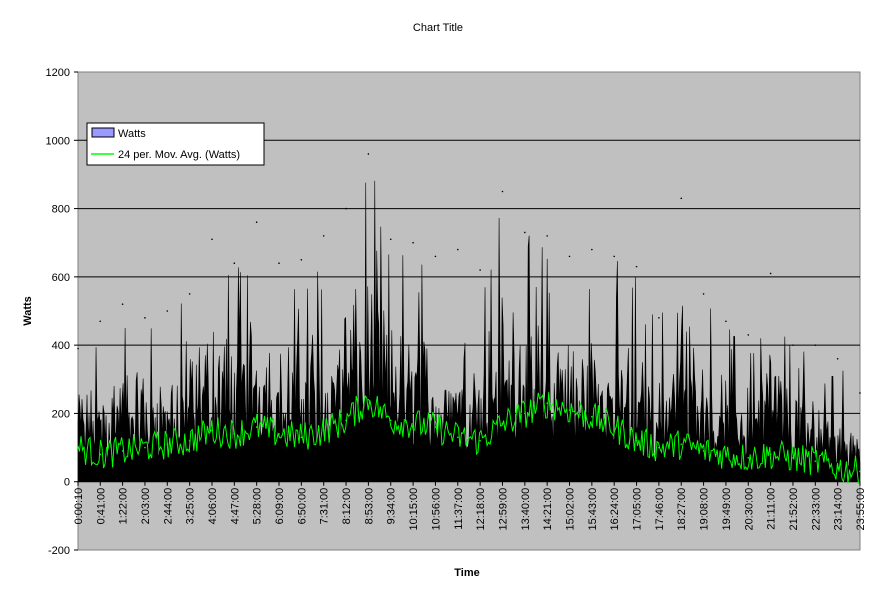 Image resolution: width=876 pixels, height=600 pixels. I want to click on y-tick-label-1: 0, so click(67, 483).